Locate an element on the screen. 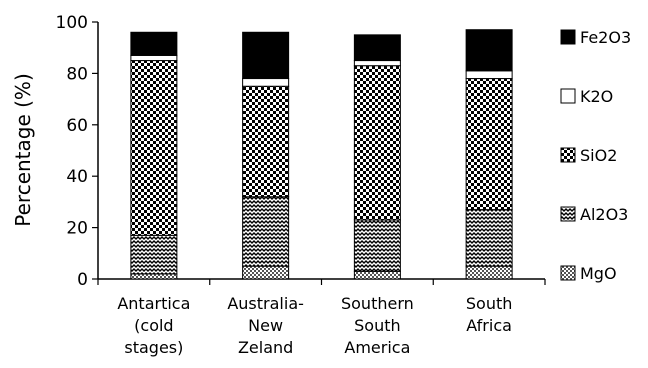 This screenshot has width=648, height=368. legend-label: MgO is located at coordinates (598, 273).